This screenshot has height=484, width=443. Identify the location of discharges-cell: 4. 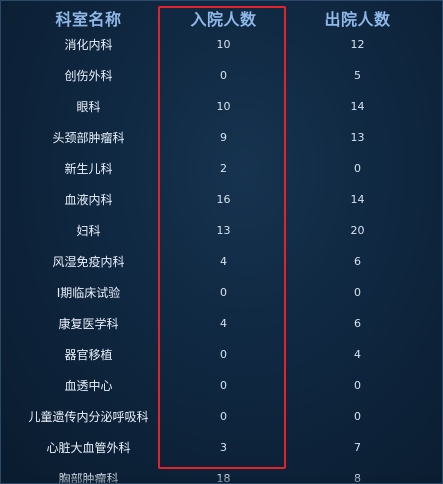
(357, 354).